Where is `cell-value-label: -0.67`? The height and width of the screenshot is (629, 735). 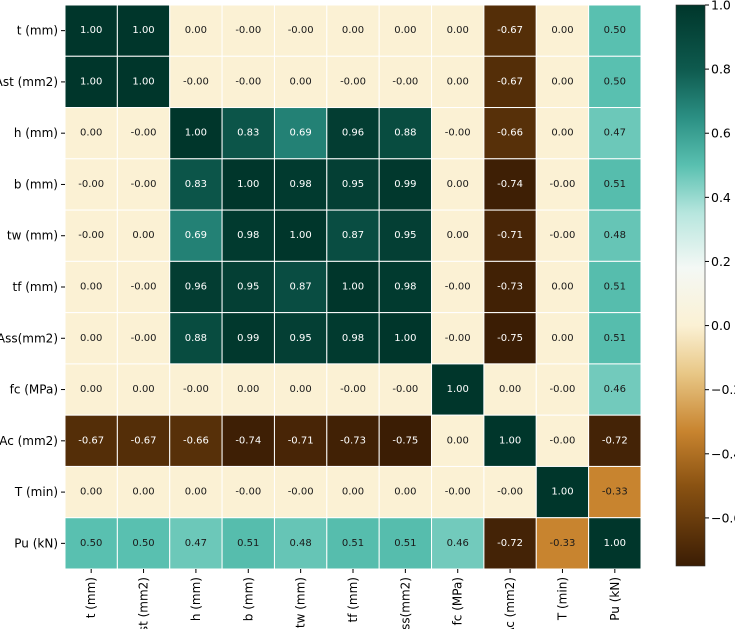
cell-value-label: -0.67 is located at coordinates (510, 30).